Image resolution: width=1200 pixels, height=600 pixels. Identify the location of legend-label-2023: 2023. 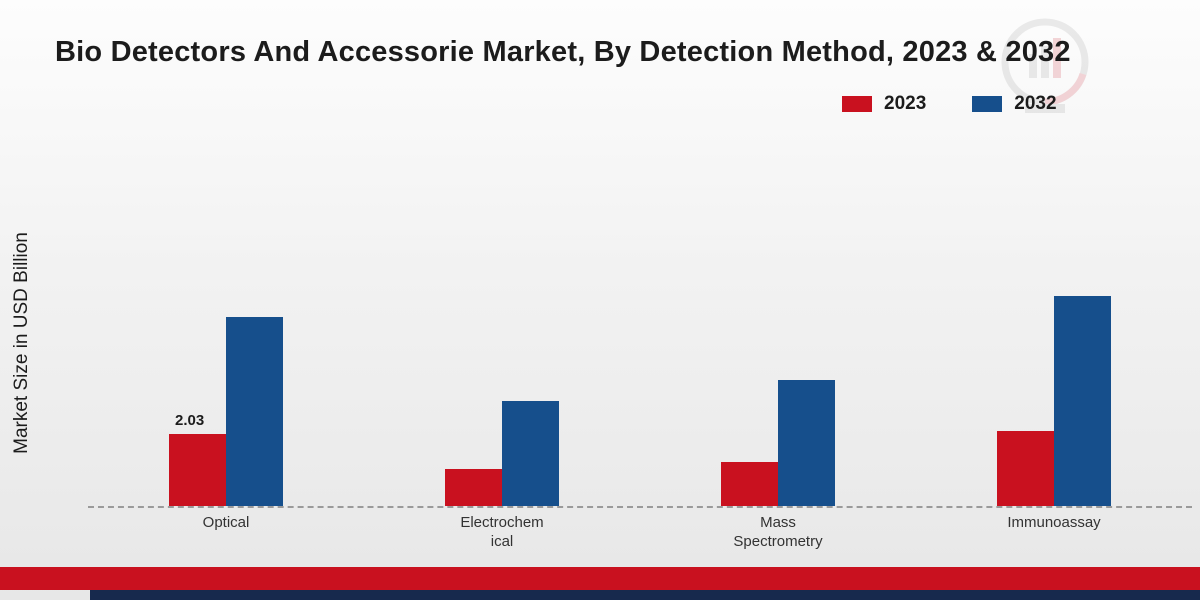
(905, 103).